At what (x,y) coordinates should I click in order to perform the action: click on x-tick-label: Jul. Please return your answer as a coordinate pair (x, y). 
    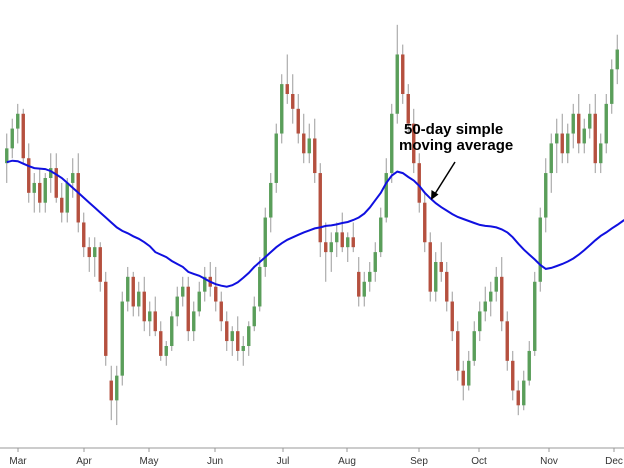
    Looking at the image, I should click on (283, 461).